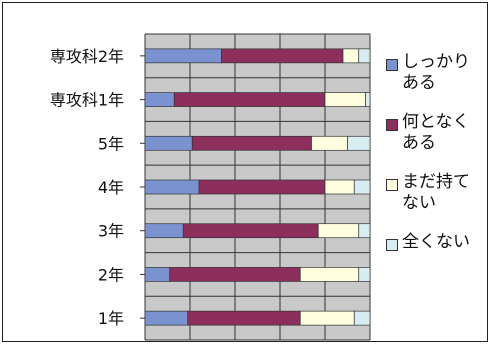 The width and height of the screenshot is (492, 346). I want to click on category-label: 専攻科1年, so click(87, 100).